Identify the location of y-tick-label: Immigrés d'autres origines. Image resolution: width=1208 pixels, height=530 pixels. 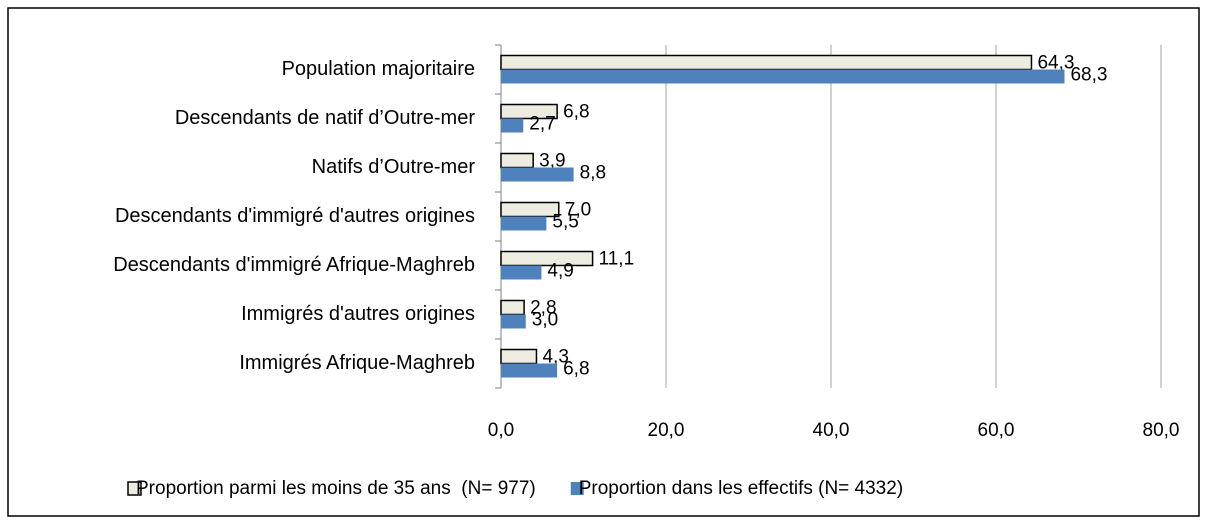
(358, 314).